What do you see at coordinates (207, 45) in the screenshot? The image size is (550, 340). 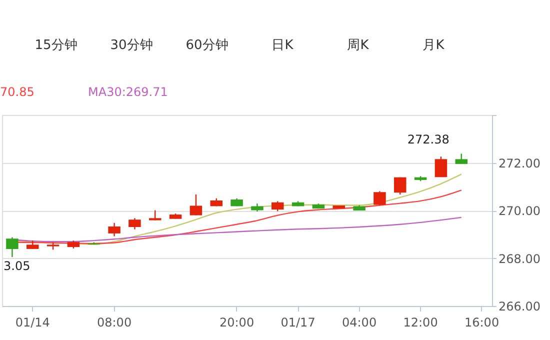 I see `text: 60分钟` at bounding box center [207, 45].